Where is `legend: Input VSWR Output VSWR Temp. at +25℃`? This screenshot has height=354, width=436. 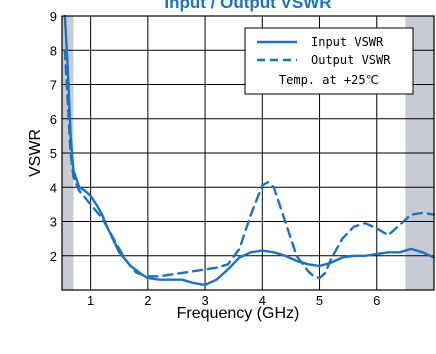 legend: Input VSWR Output VSWR Temp. at +25℃ is located at coordinates (329, 61).